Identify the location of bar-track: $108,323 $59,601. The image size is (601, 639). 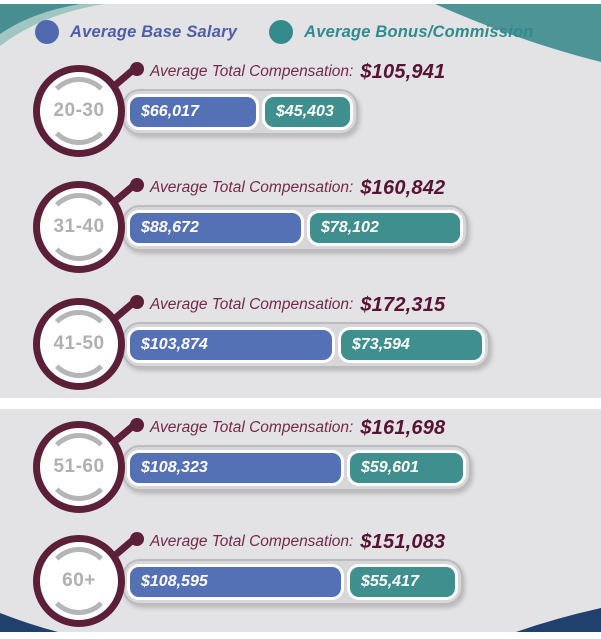
(296, 468).